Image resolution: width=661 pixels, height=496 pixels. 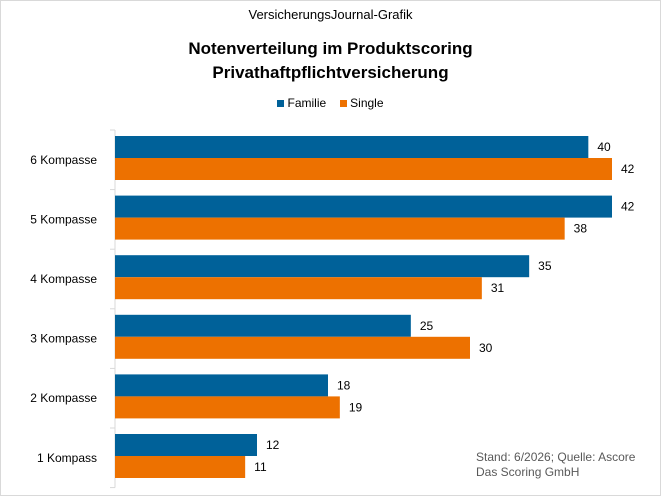 What do you see at coordinates (260, 467) in the screenshot?
I see `data-label: 11` at bounding box center [260, 467].